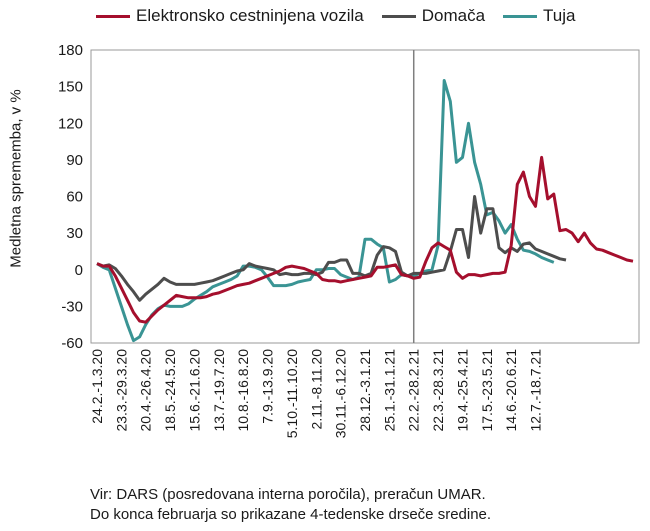 The height and width of the screenshot is (531, 650). I want to click on x-tick-label: 18.5.-24.5.20, so click(170, 390).